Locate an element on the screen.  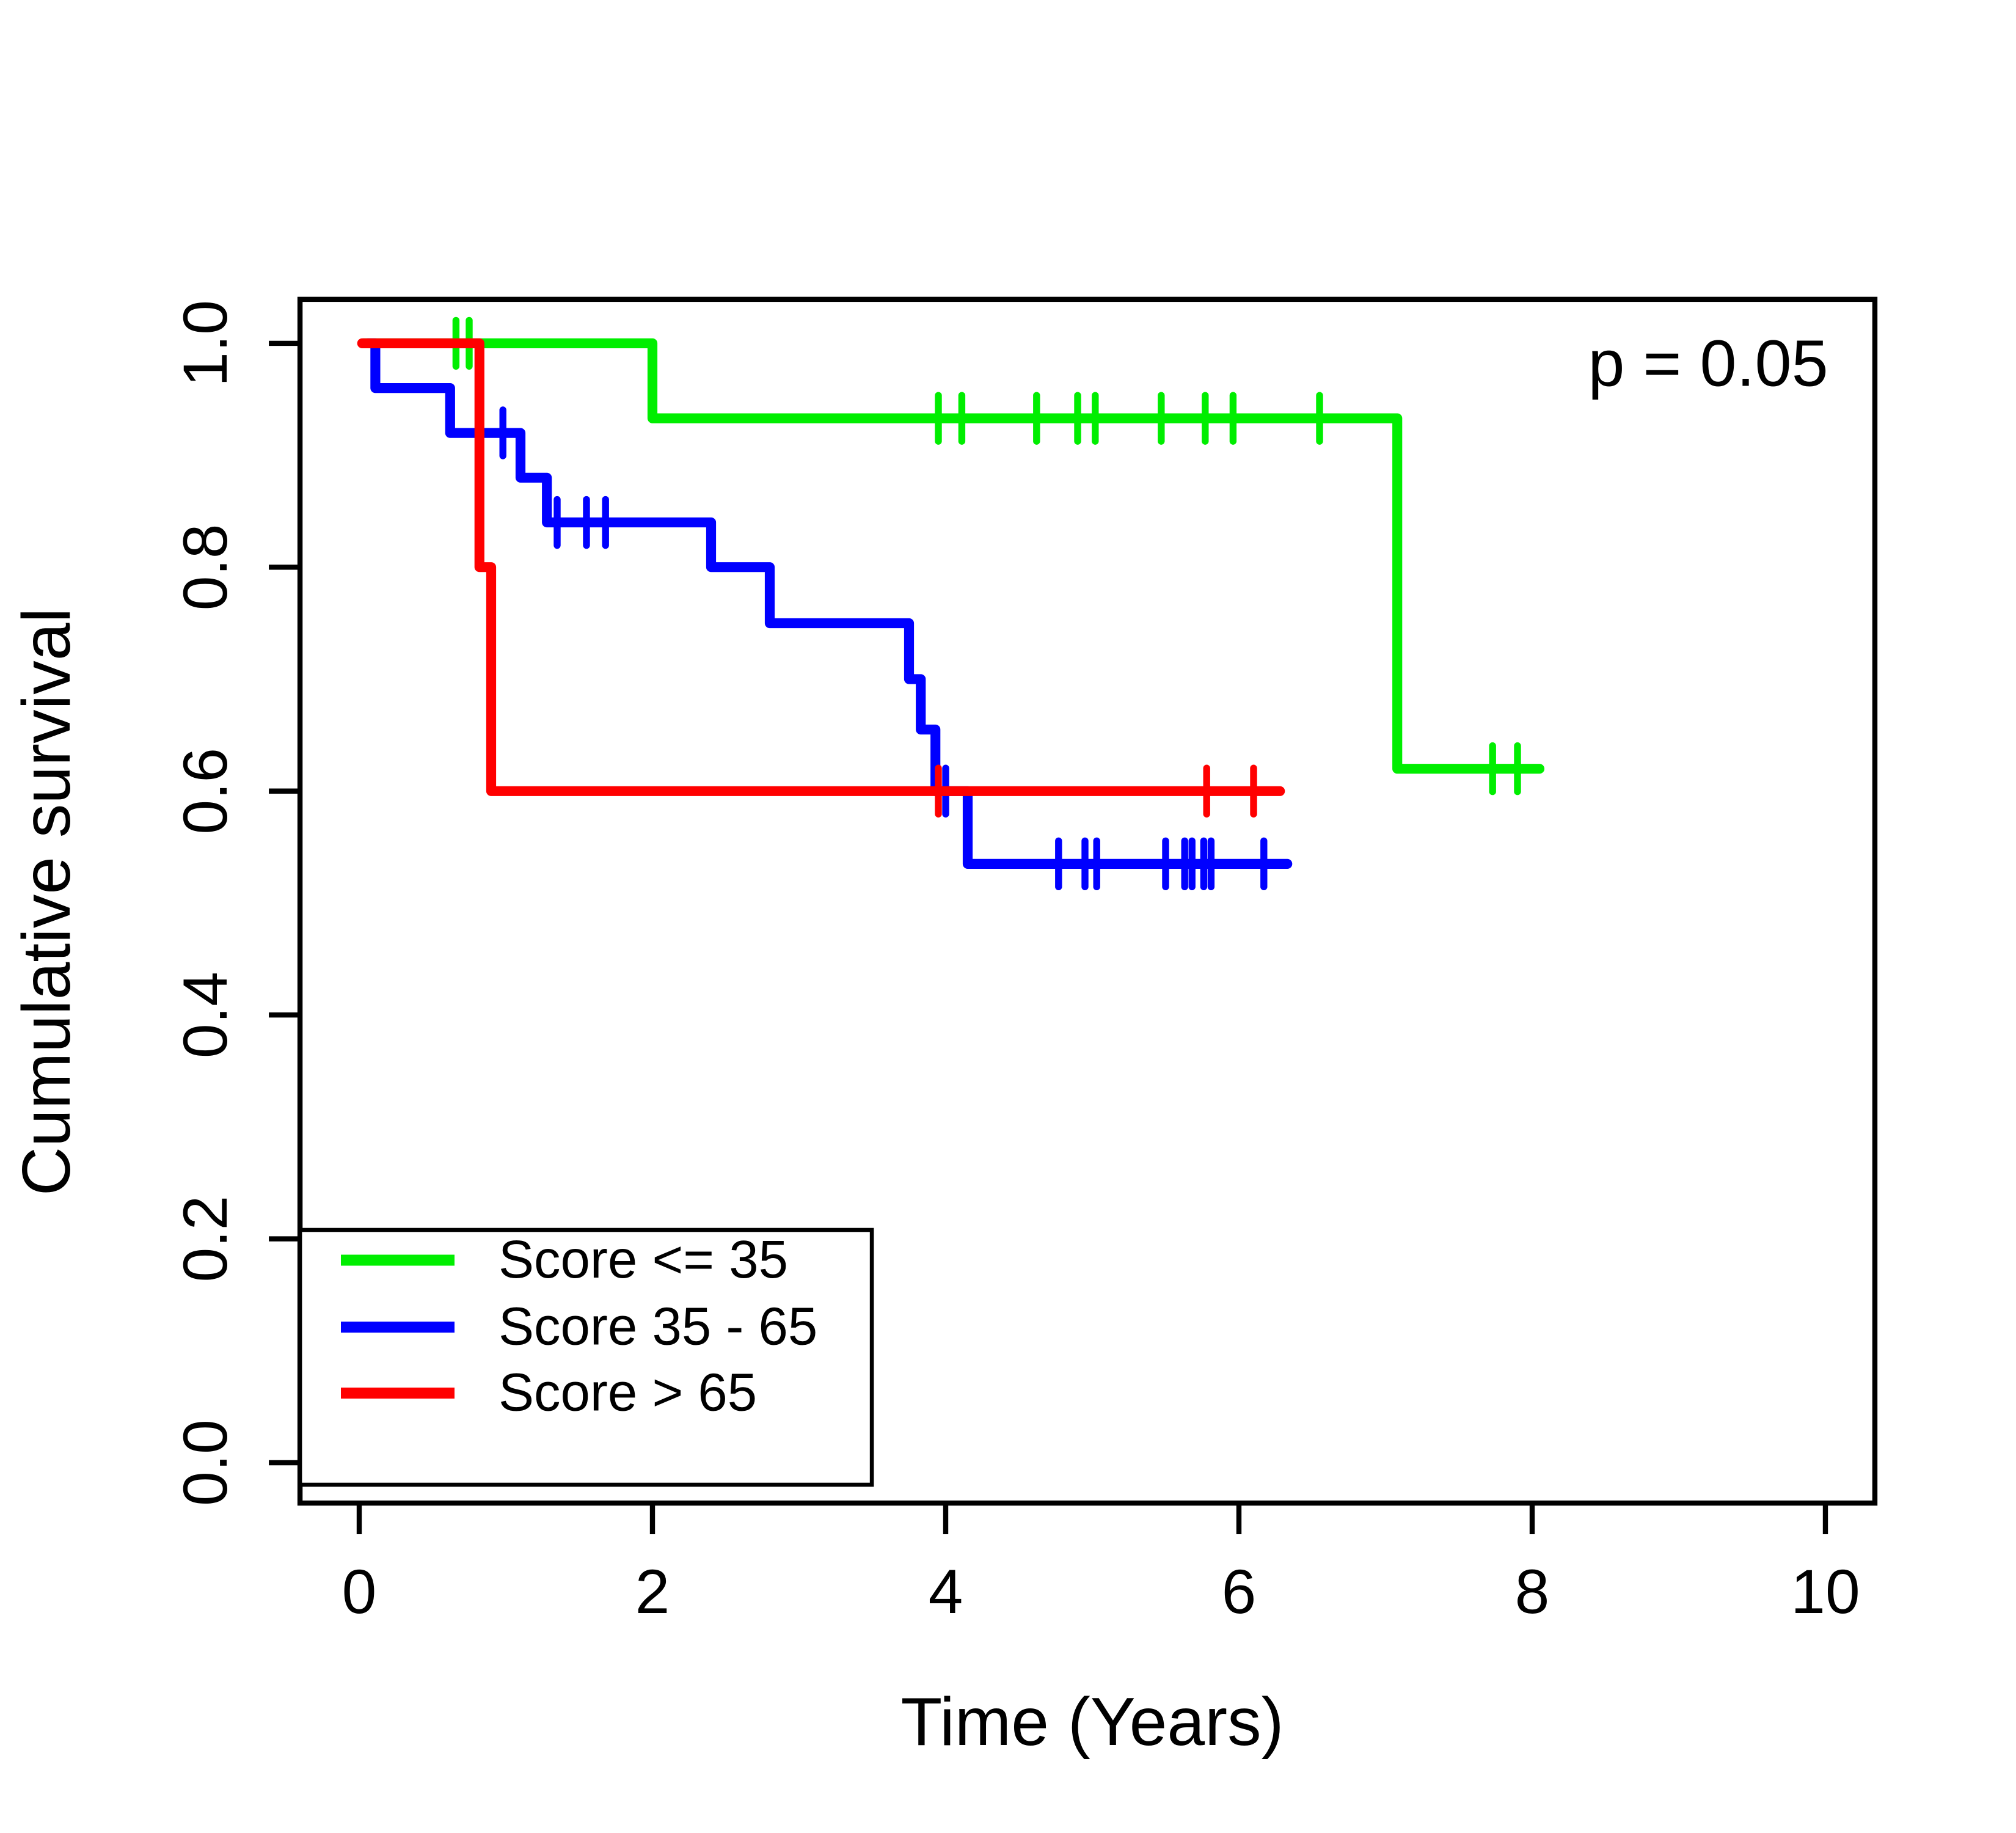
legend-box: Score <= 35 Score 35 - 65 Score > 65 is located at coordinates (586, 1357).